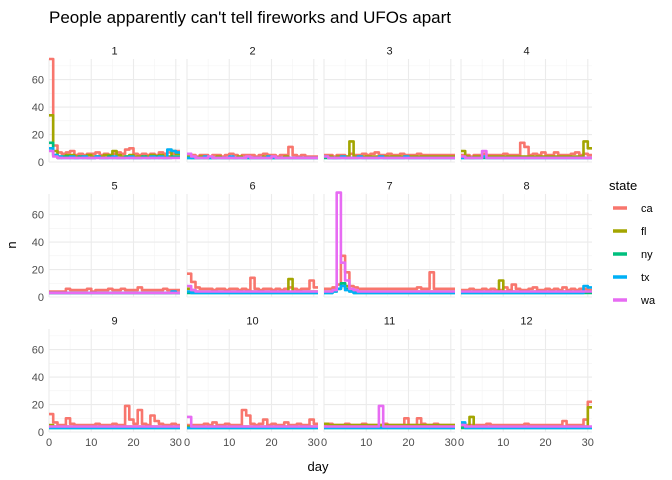 This screenshot has width=672, height=480. I want to click on legend-item-ny: ny, so click(633, 255).